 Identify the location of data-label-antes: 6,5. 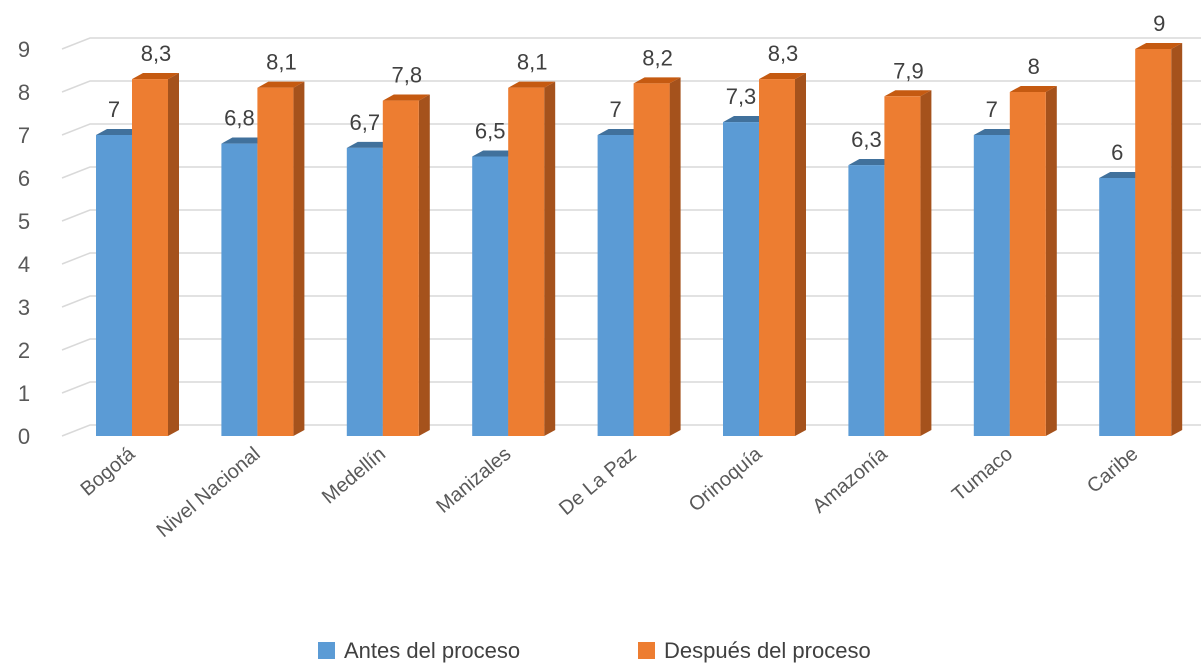
(490, 131).